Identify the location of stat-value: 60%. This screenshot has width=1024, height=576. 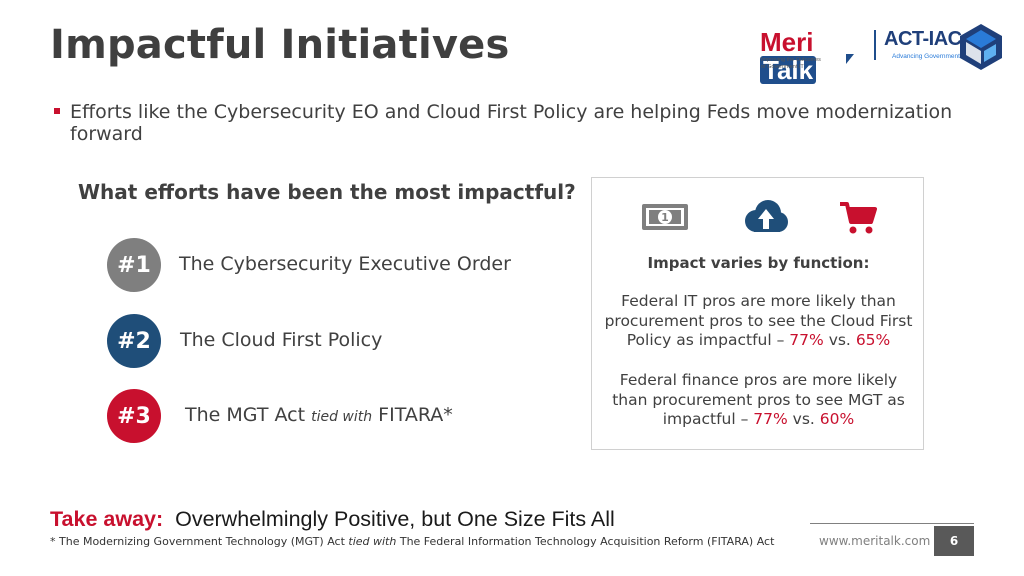
(837, 419).